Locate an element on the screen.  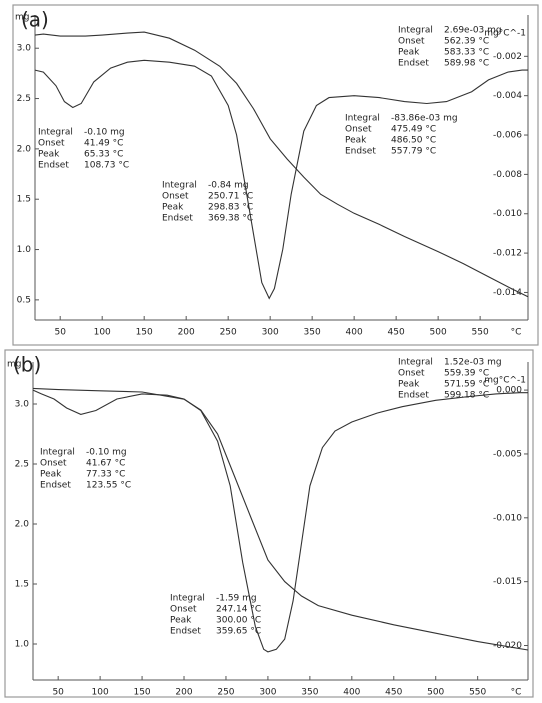
annotation-value: 559.39 °C is located at coordinates (466, 374).